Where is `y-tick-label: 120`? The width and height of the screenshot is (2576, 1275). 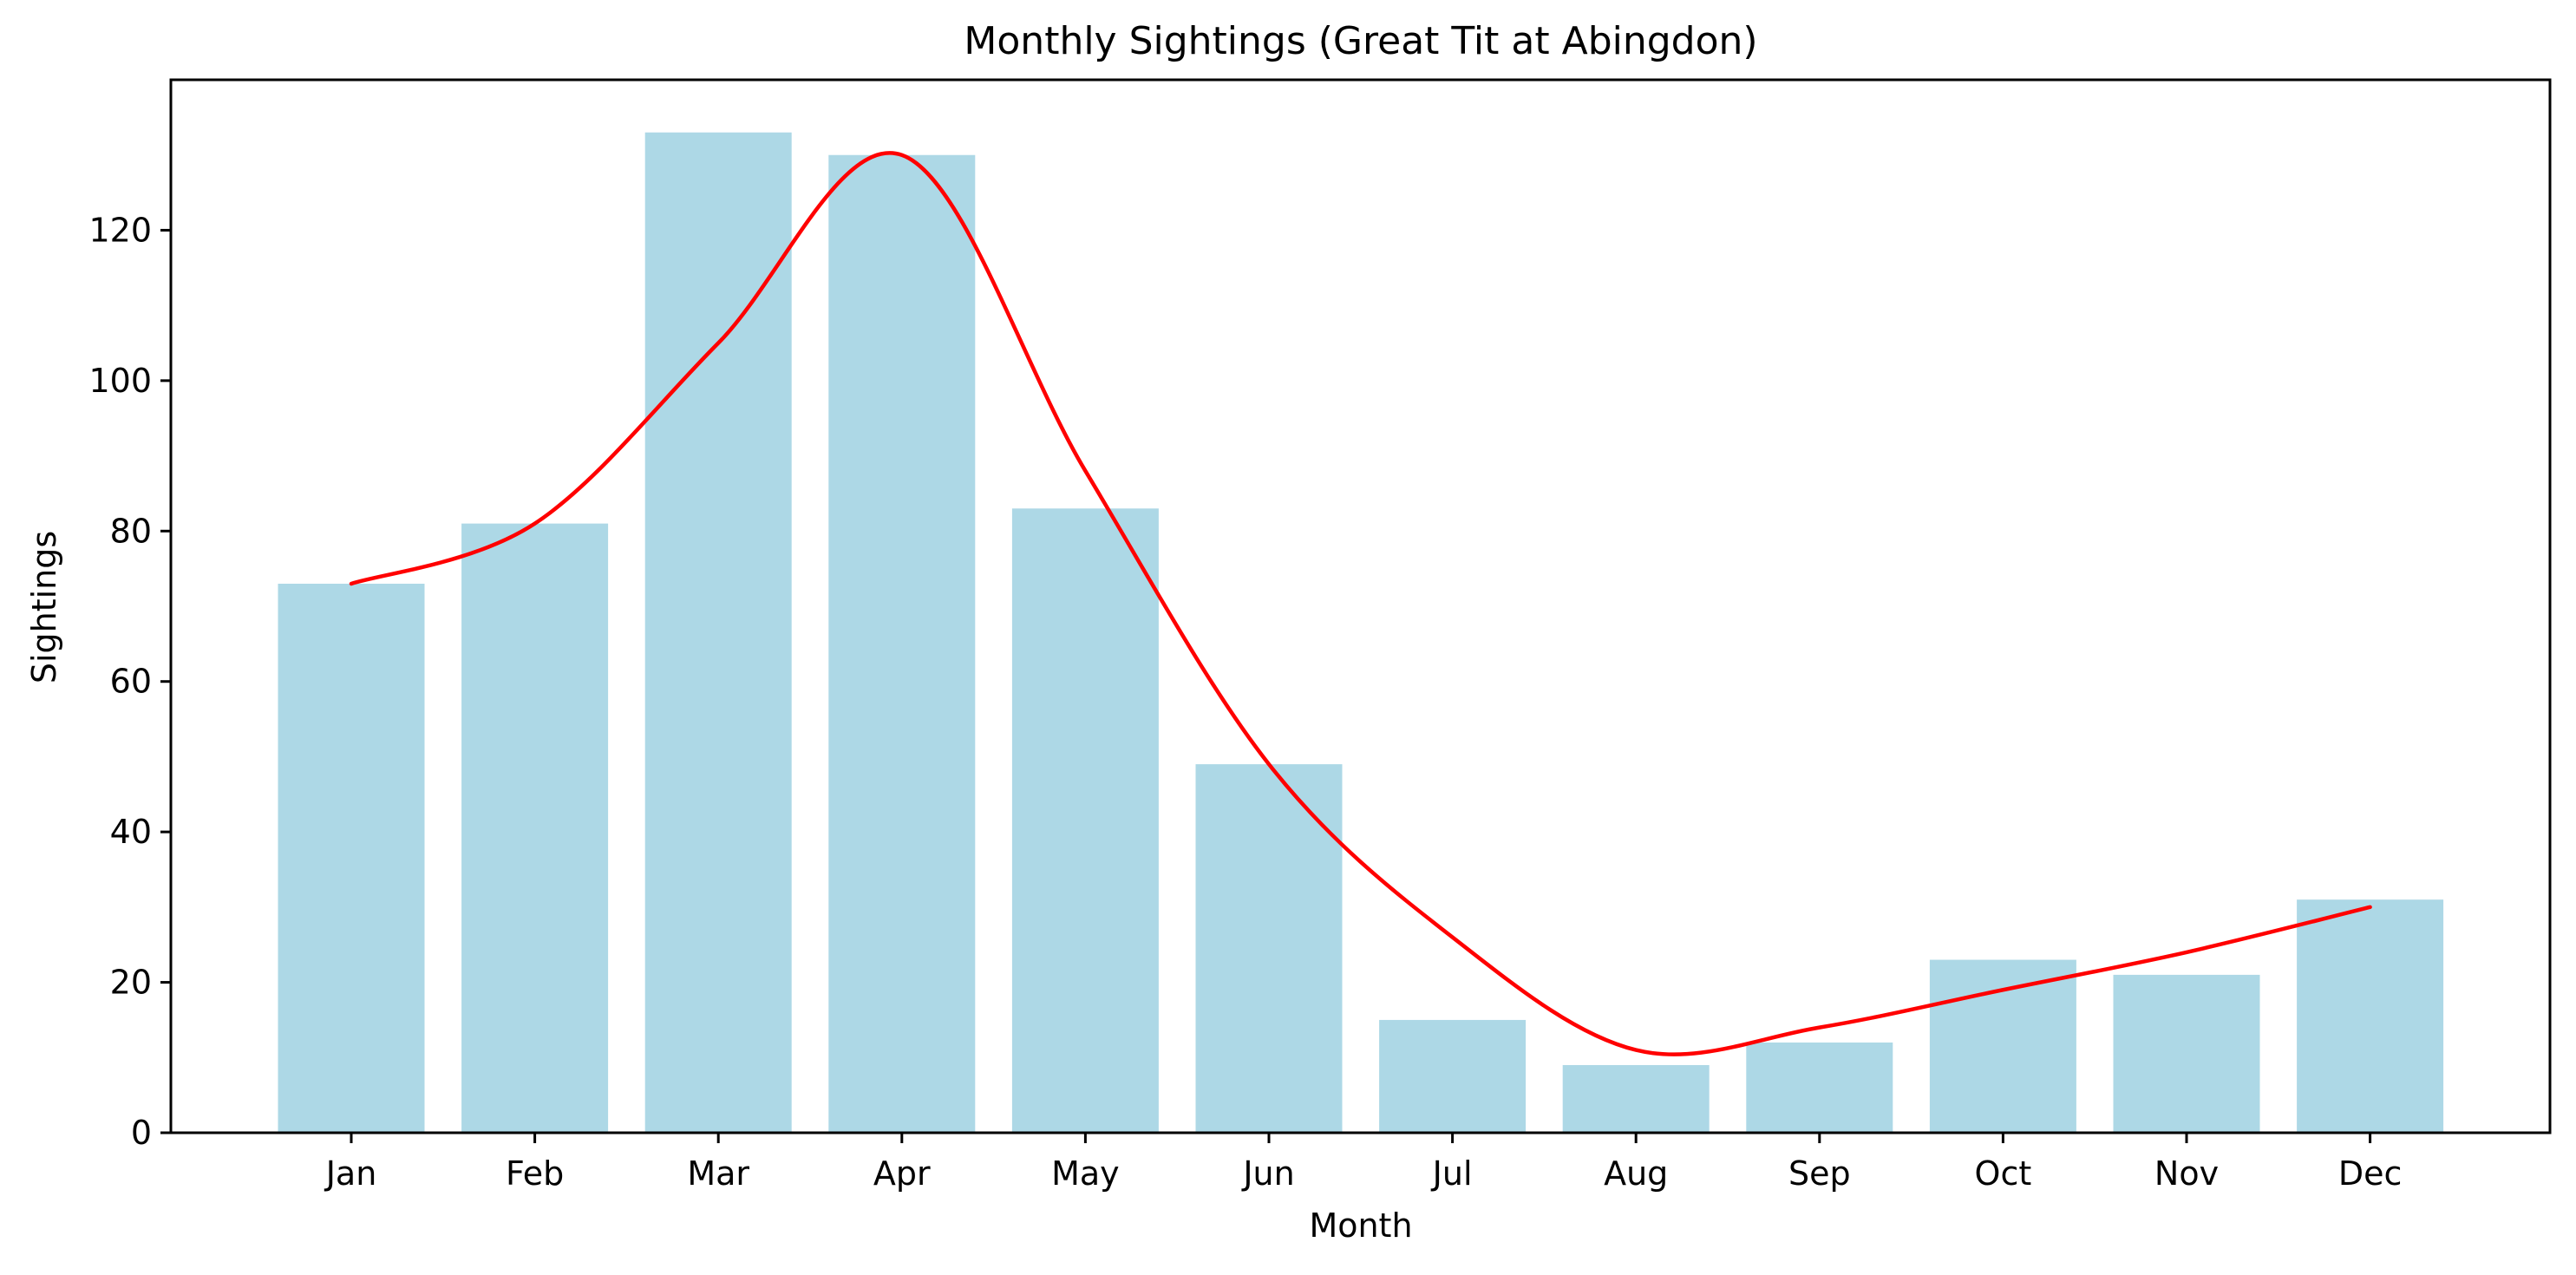 y-tick-label: 120 is located at coordinates (120, 230).